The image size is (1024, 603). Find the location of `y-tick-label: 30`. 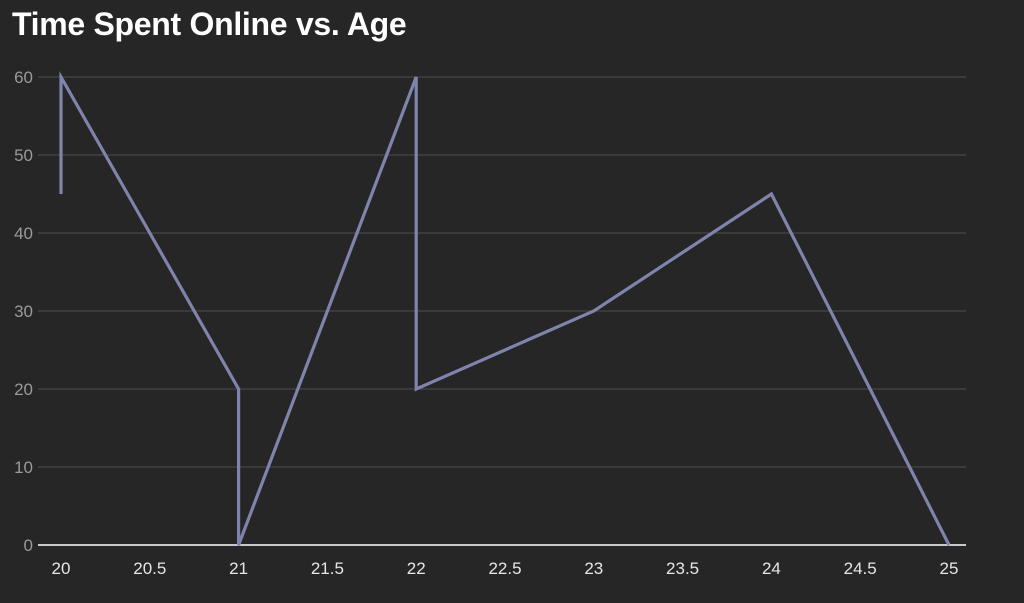

y-tick-label: 30 is located at coordinates (23, 311).